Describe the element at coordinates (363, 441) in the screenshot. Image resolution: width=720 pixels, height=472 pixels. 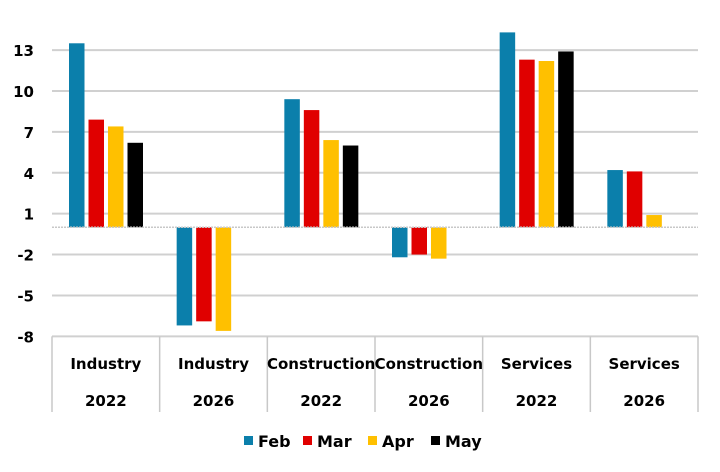
I see `legend: Feb Mar Apr May` at that location.